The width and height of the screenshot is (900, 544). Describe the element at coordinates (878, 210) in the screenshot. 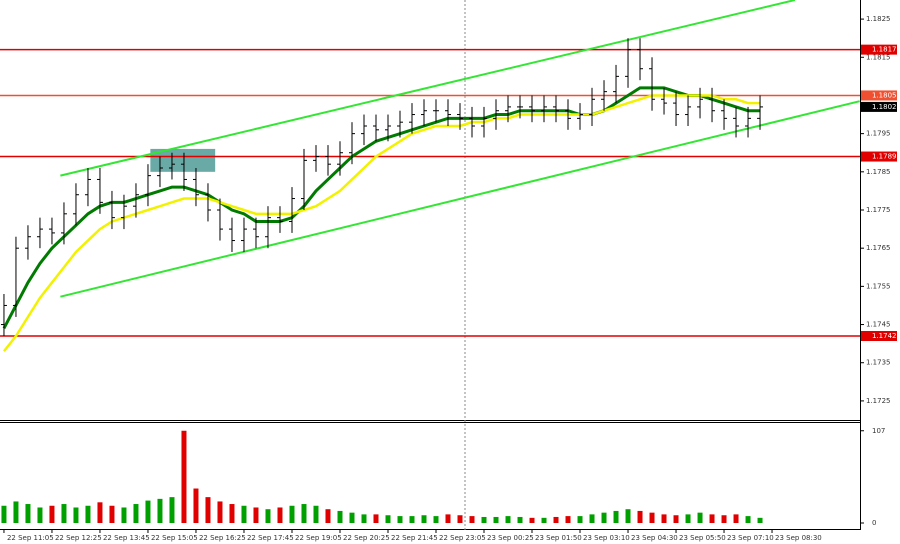

I see `y-tick-label: 1.1775` at that location.